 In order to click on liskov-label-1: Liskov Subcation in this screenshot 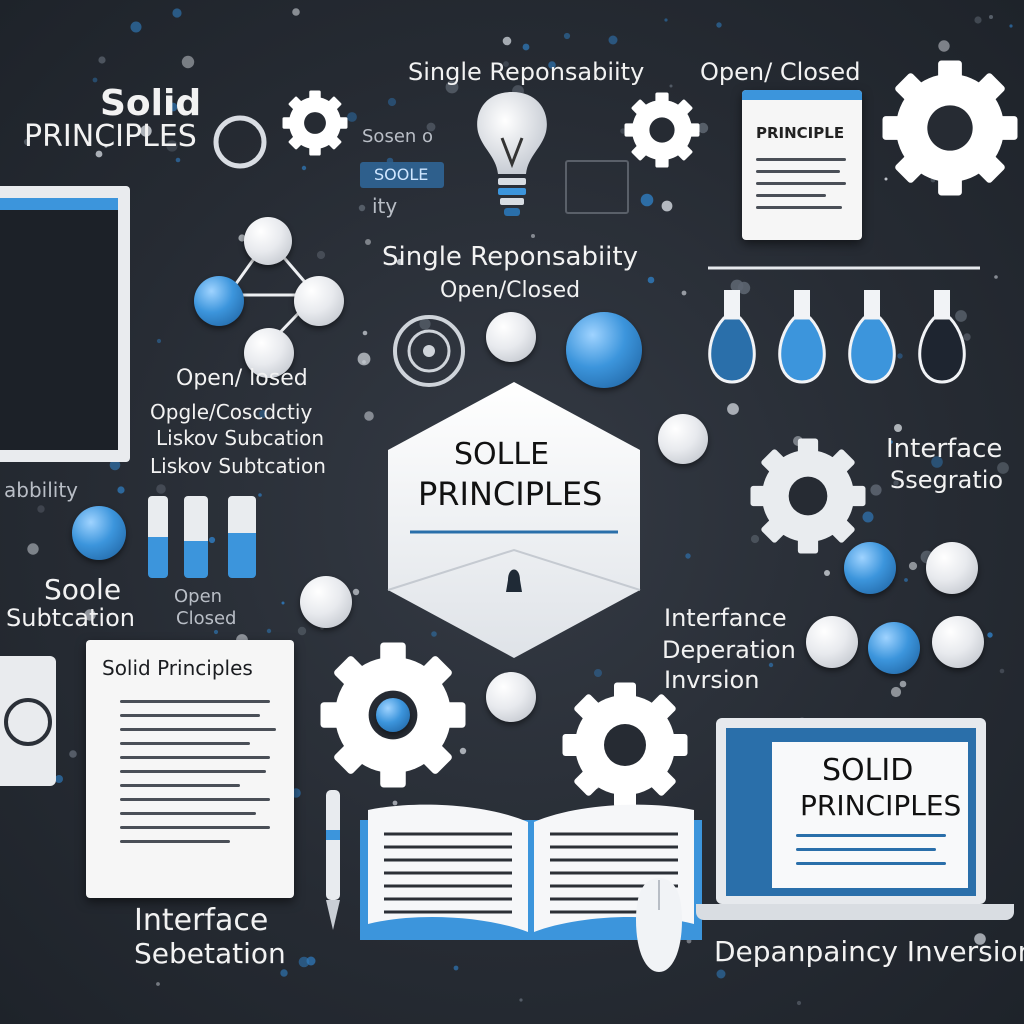, I will do `click(240, 438)`.